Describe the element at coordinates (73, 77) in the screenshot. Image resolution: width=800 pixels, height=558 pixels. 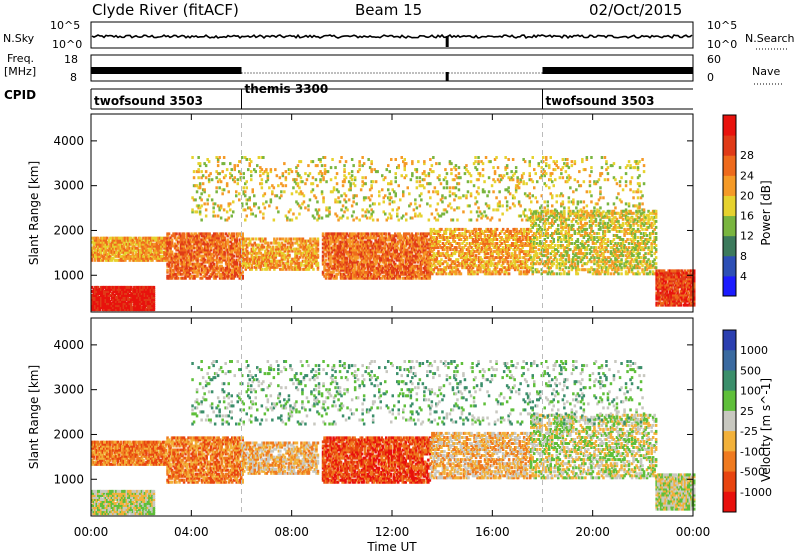
I see `freq-tick-bottom: 8` at that location.